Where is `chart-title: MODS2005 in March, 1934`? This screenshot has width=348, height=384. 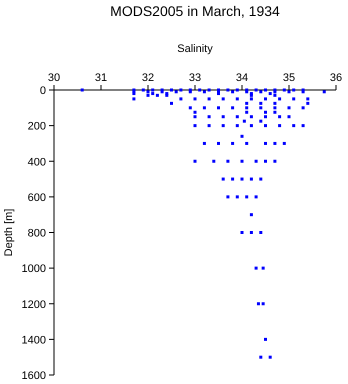
chart-title: MODS2005 in March, 1934 is located at coordinates (195, 11).